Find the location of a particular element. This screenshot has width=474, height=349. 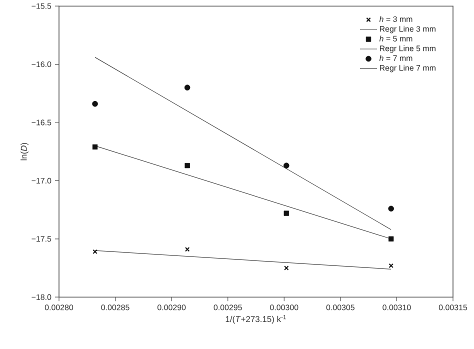

y-axis-title: ln(D) is located at coordinates (24, 151).